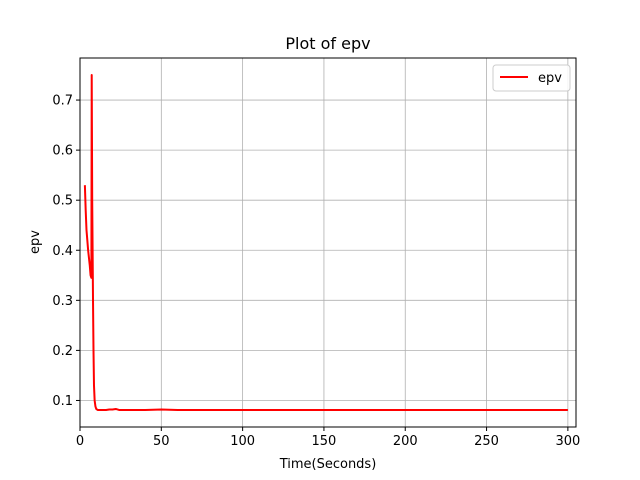 This screenshot has height=480, width=640. I want to click on y-tick-label: 0.7, so click(62, 101).